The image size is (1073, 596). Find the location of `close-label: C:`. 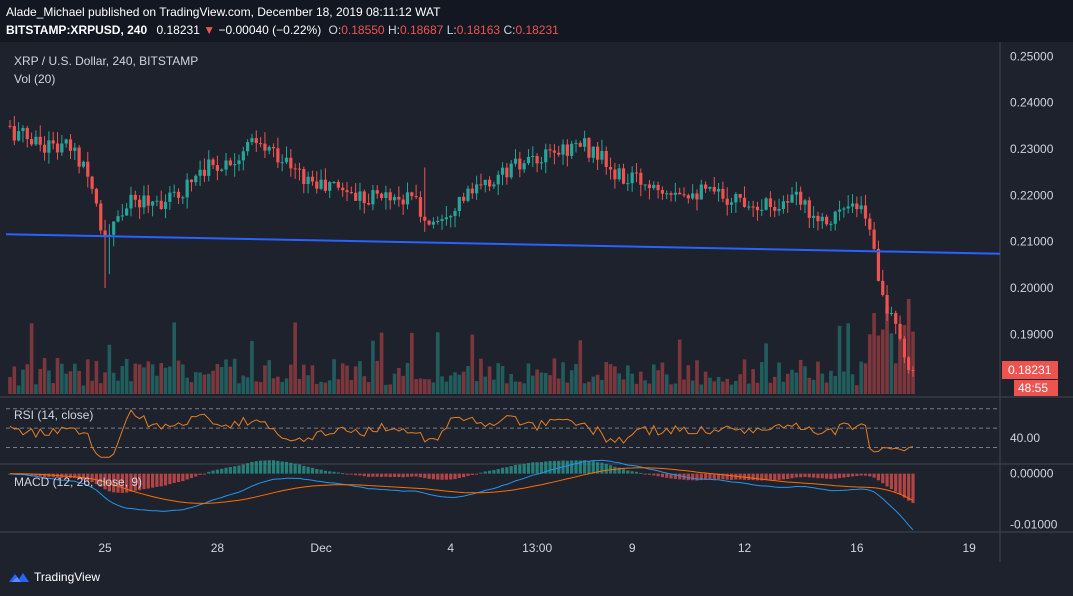

close-label: C: is located at coordinates (509, 30).